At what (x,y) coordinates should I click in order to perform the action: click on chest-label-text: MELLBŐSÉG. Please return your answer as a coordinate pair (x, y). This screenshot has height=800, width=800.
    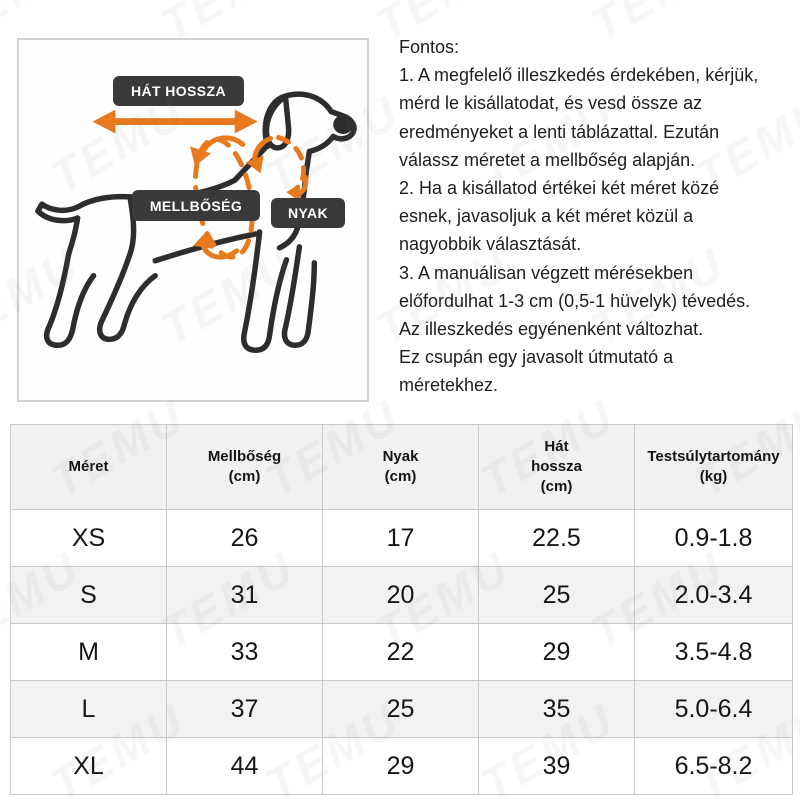
    Looking at the image, I should click on (196, 205).